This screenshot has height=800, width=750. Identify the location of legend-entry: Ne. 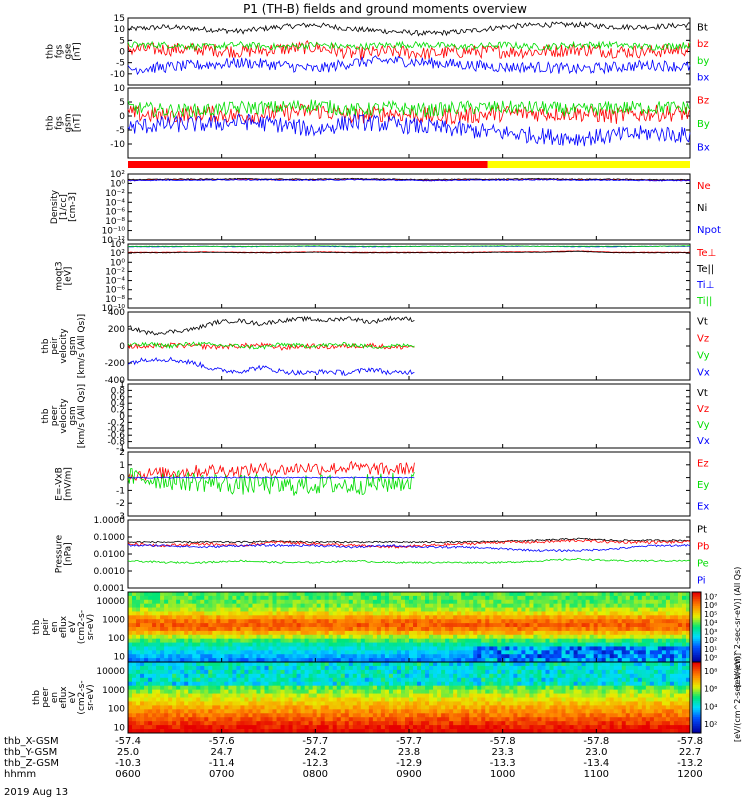
(704, 186).